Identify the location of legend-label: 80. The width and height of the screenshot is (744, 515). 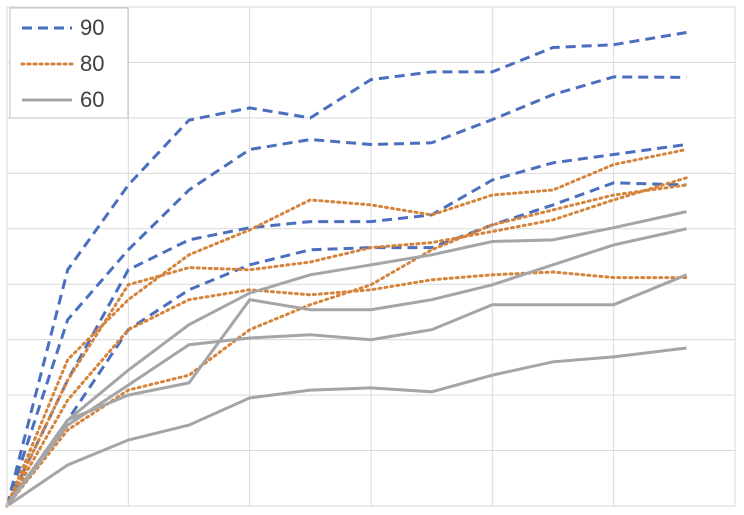
(92, 63).